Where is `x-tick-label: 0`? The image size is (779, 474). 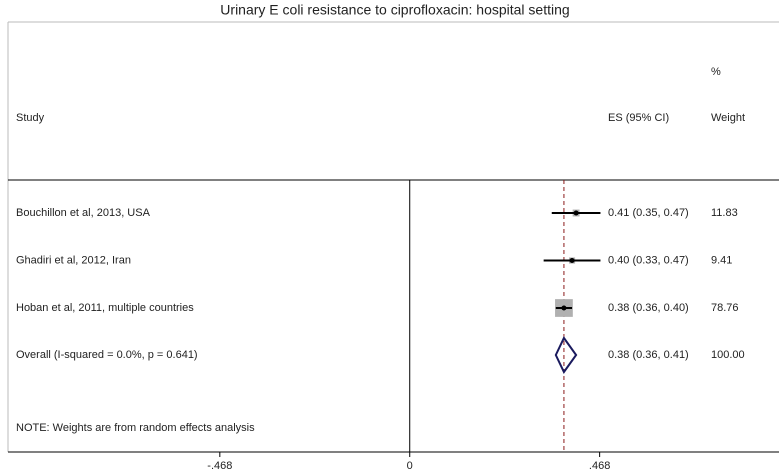 x-tick-label: 0 is located at coordinates (410, 466).